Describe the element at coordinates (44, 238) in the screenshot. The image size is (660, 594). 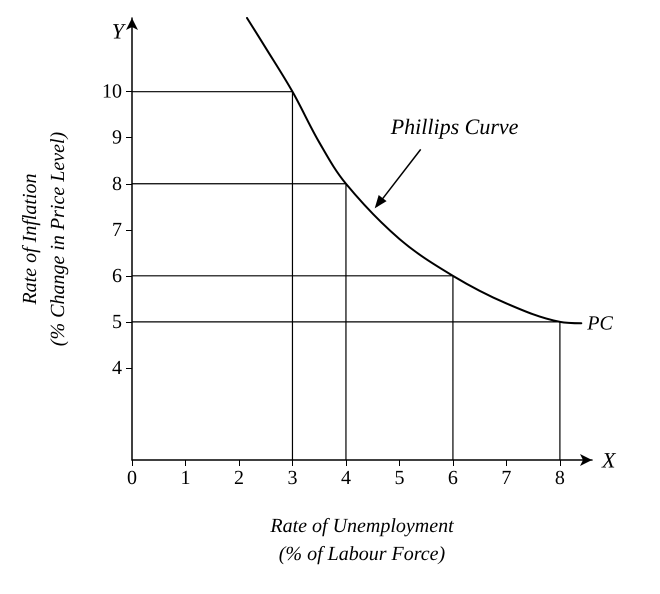
I see `y-axis-title: Rate of Inflation (% Change in Price Level)` at that location.